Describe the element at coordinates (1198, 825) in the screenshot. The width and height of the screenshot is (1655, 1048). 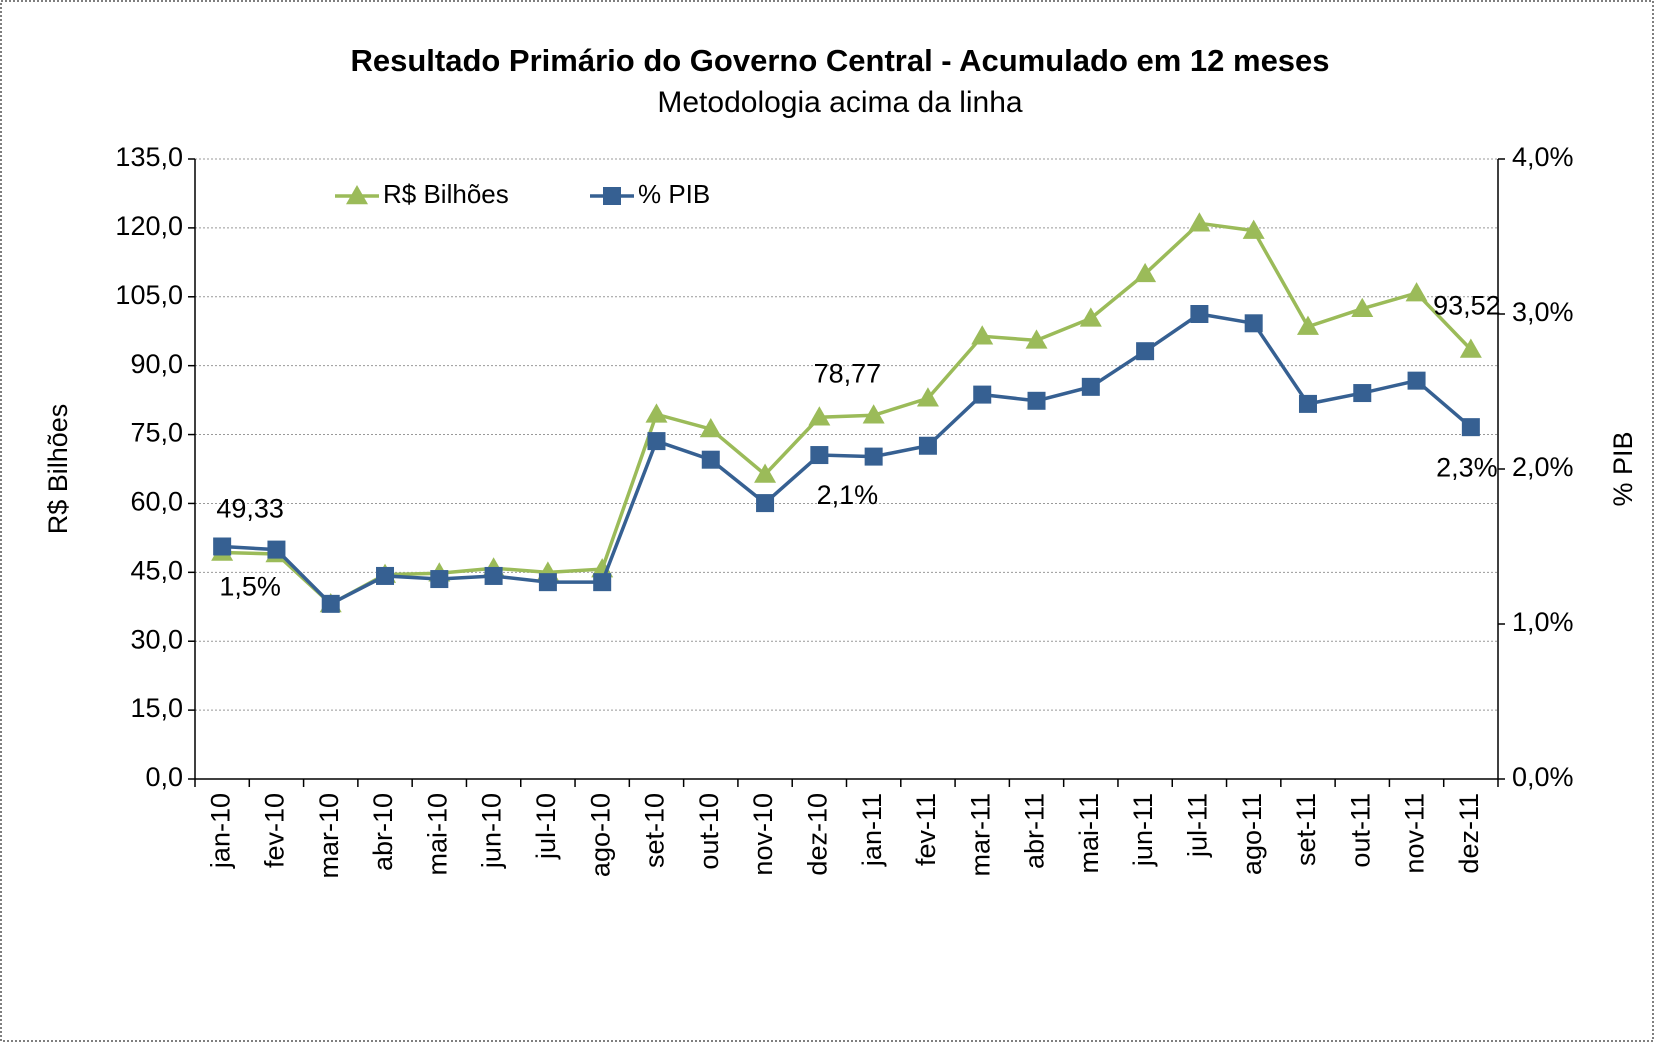
I see `x-tick-label: jul-11` at that location.